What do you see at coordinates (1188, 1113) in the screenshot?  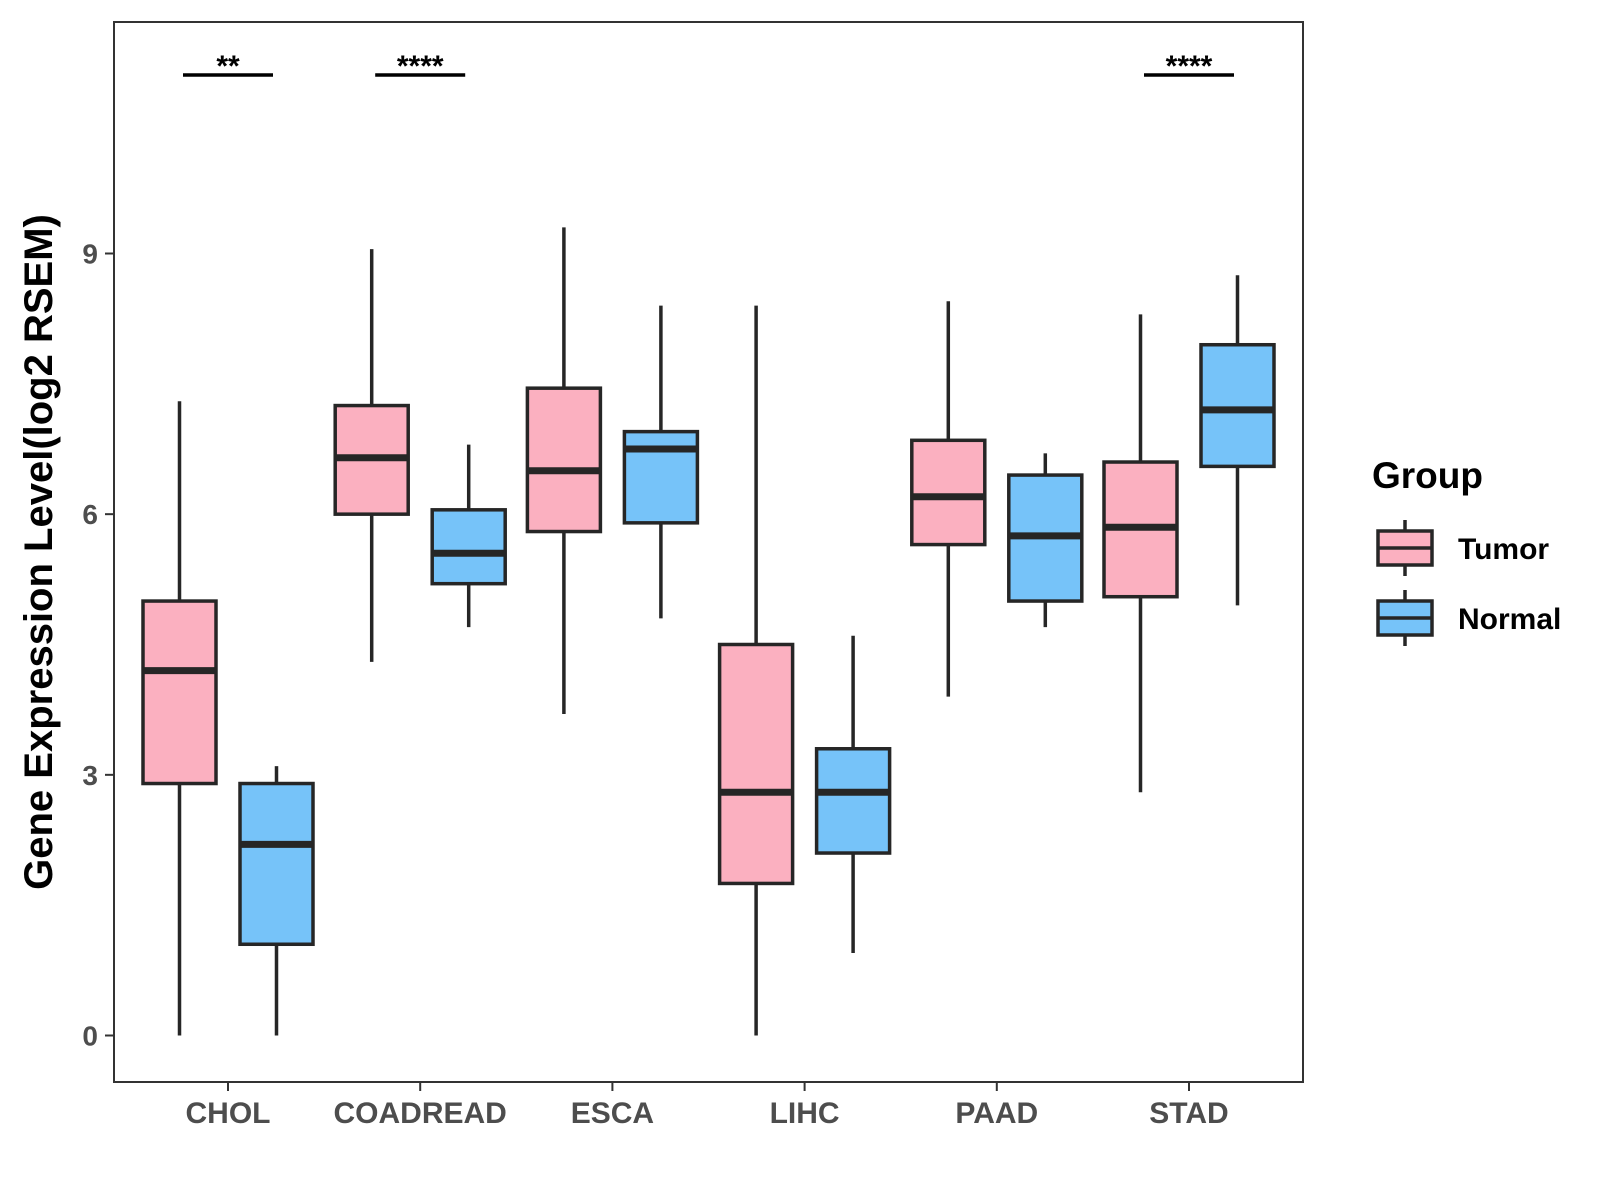 I see `x-tick-label-stad: STAD` at bounding box center [1188, 1113].